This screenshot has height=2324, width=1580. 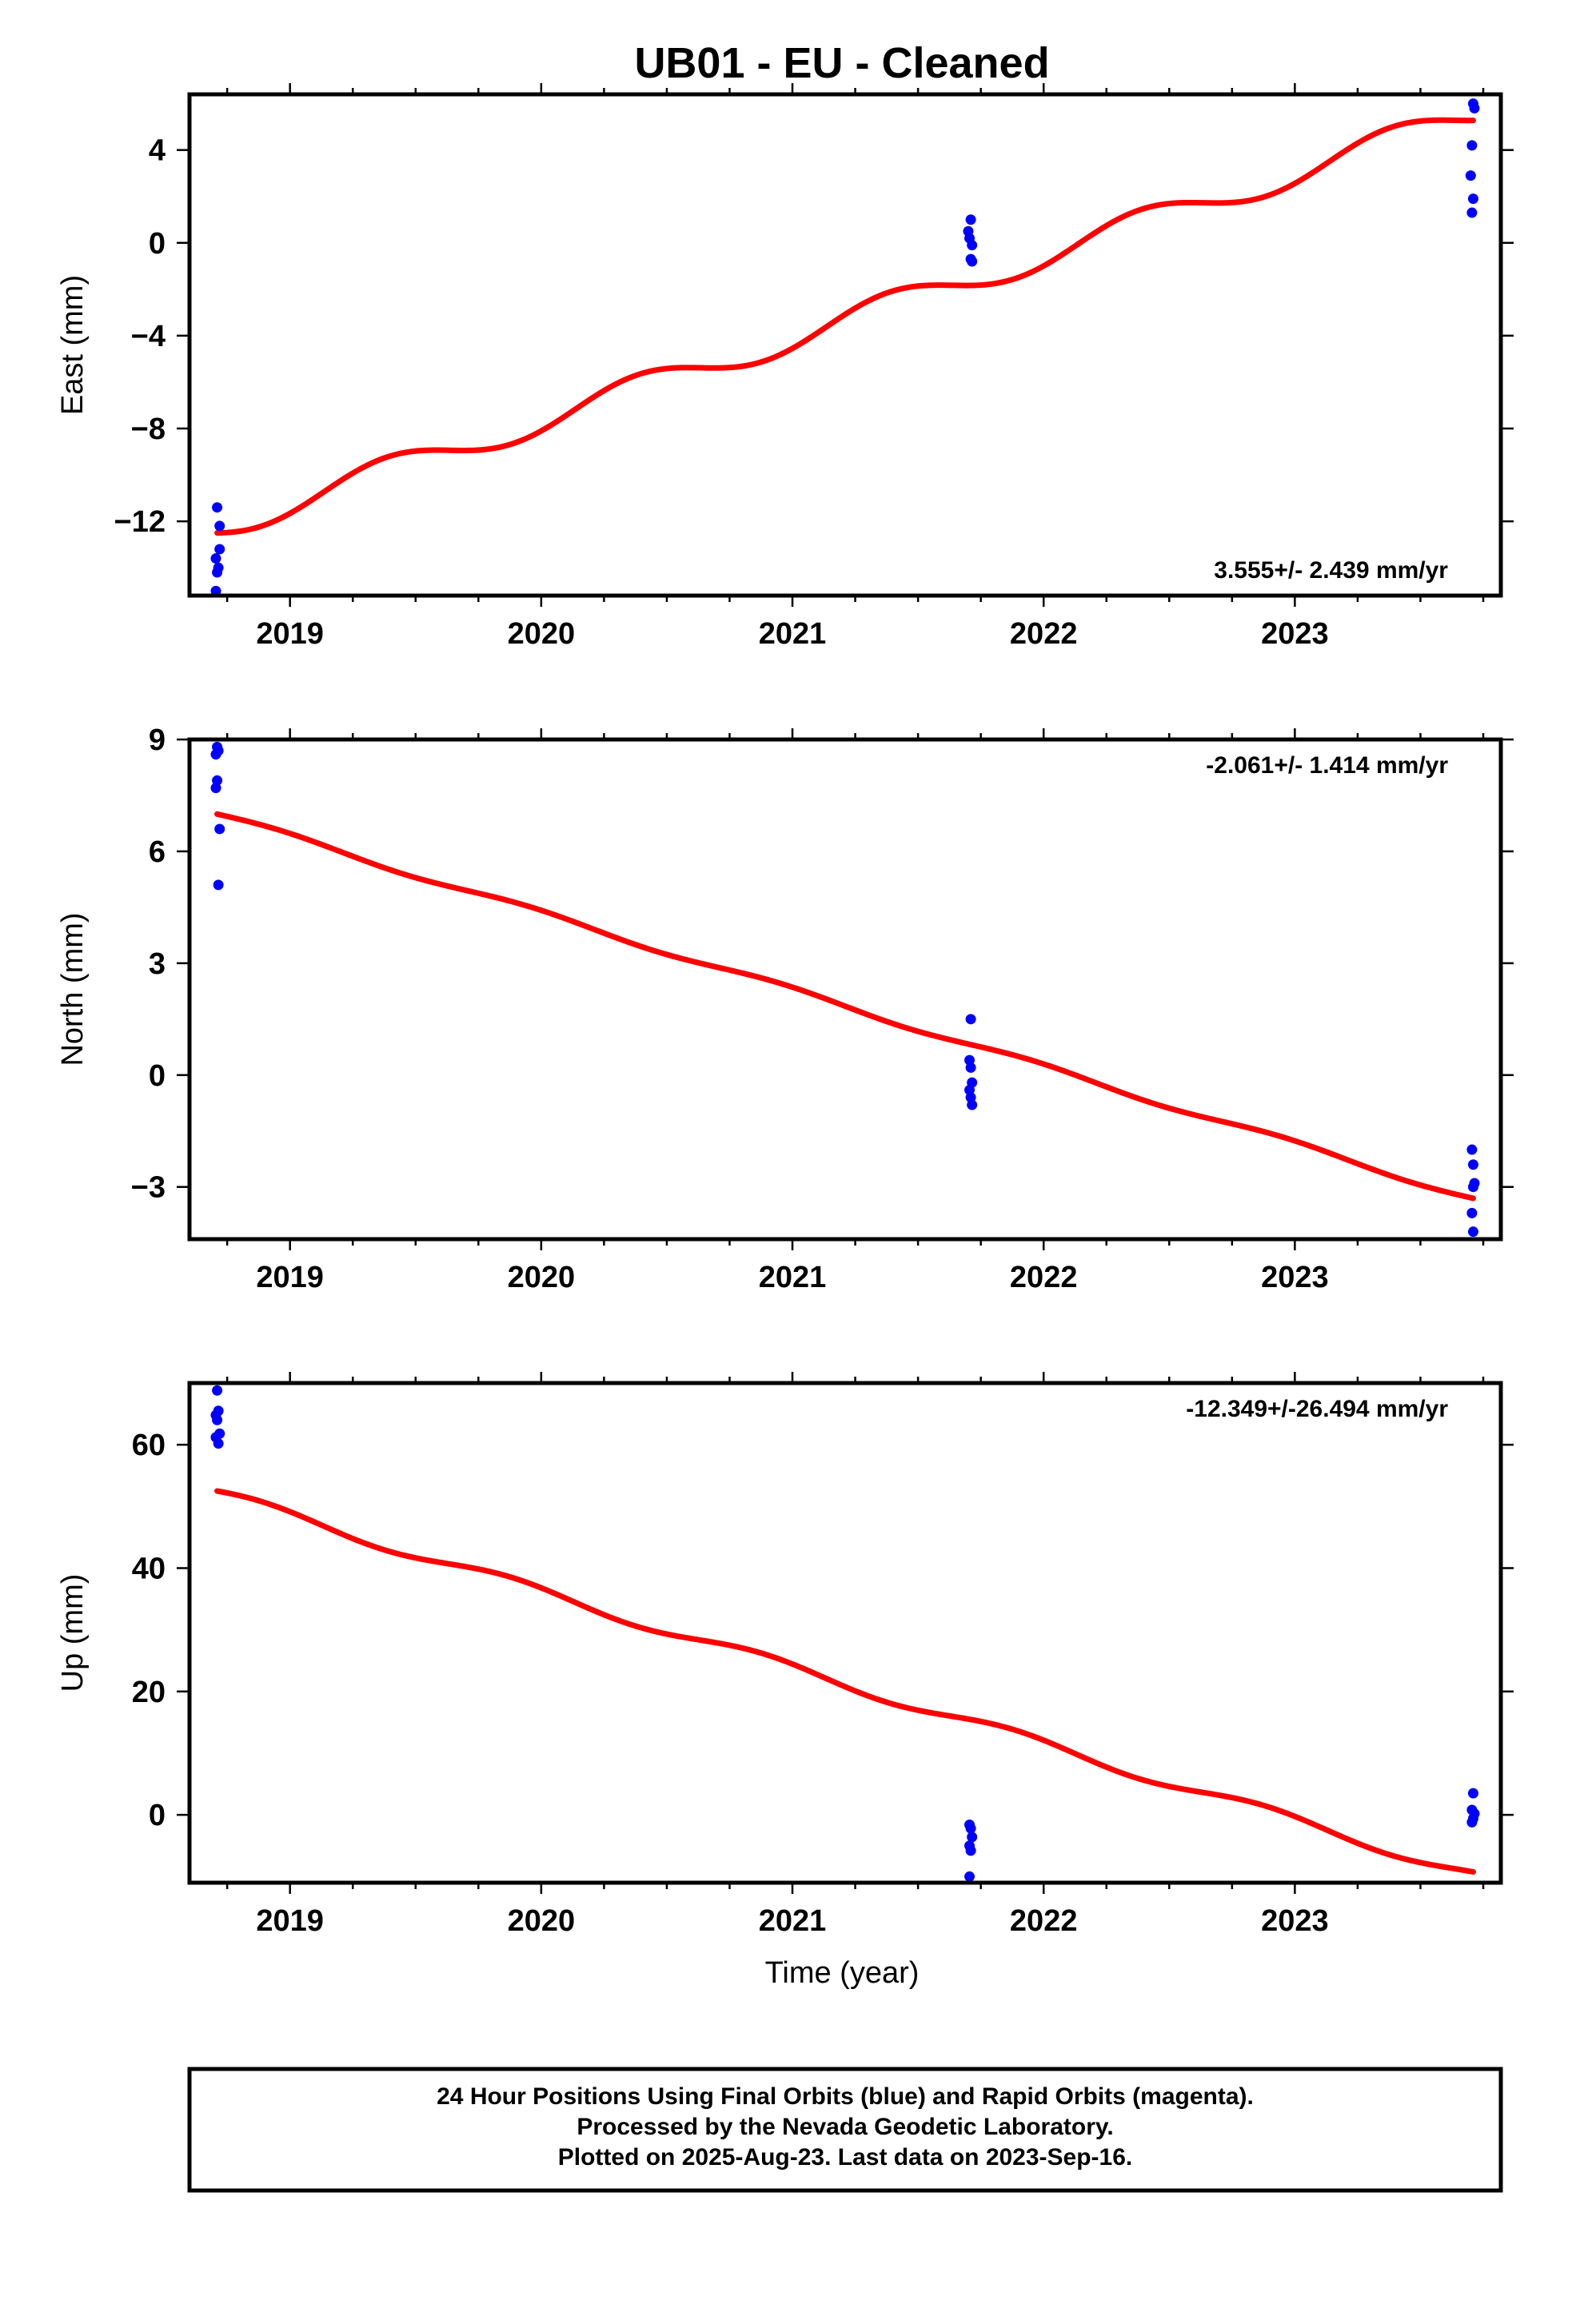 What do you see at coordinates (542, 1921) in the screenshot?
I see `up-x-tick-label: 2020` at bounding box center [542, 1921].